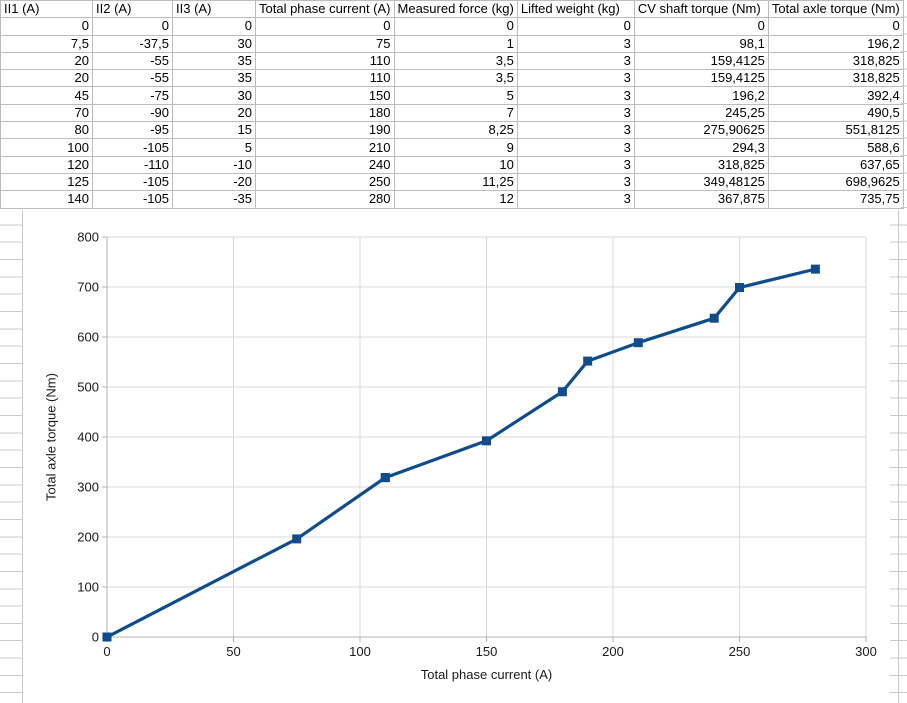  I want to click on table-cell: -10, so click(214, 164).